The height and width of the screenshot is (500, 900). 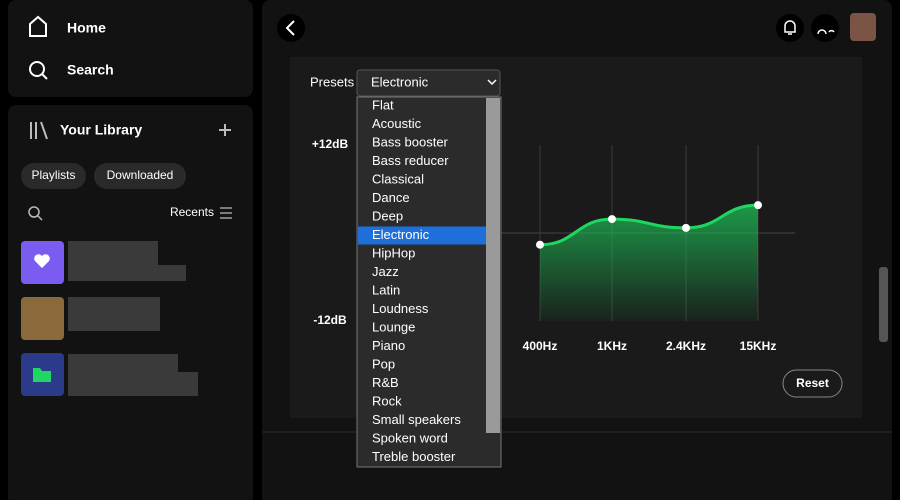 What do you see at coordinates (226, 213) in the screenshot?
I see `sort-icon` at bounding box center [226, 213].